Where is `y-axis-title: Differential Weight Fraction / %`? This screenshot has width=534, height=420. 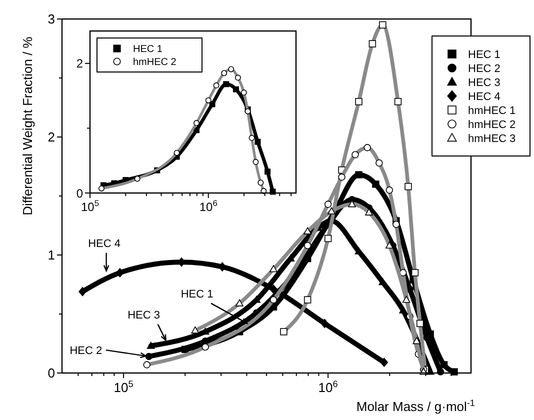
y-axis-title: Differential Weight Fraction / % is located at coordinates (27, 126).